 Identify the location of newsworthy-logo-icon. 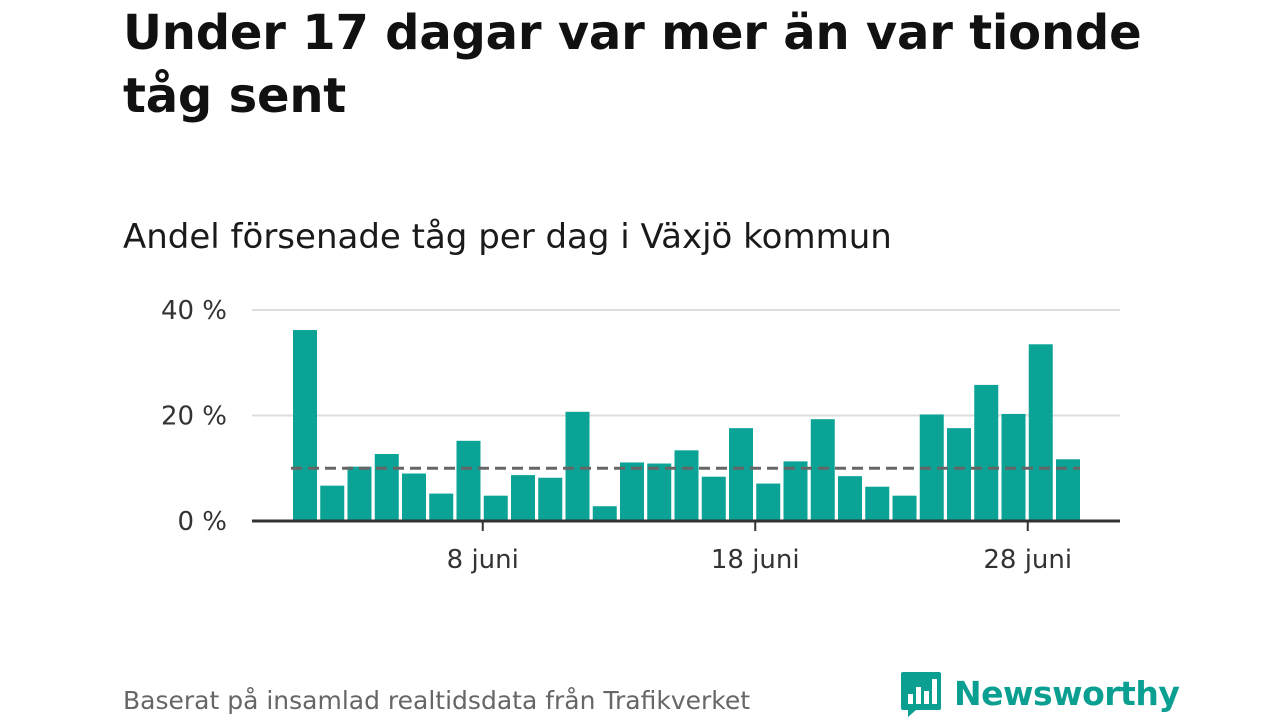
(921, 694).